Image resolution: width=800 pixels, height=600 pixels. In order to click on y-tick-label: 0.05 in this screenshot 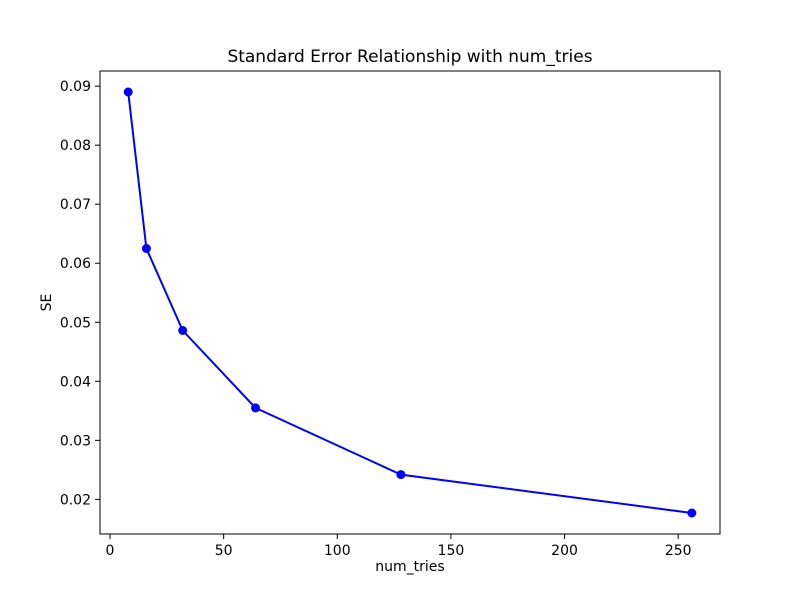, I will do `click(75, 323)`.